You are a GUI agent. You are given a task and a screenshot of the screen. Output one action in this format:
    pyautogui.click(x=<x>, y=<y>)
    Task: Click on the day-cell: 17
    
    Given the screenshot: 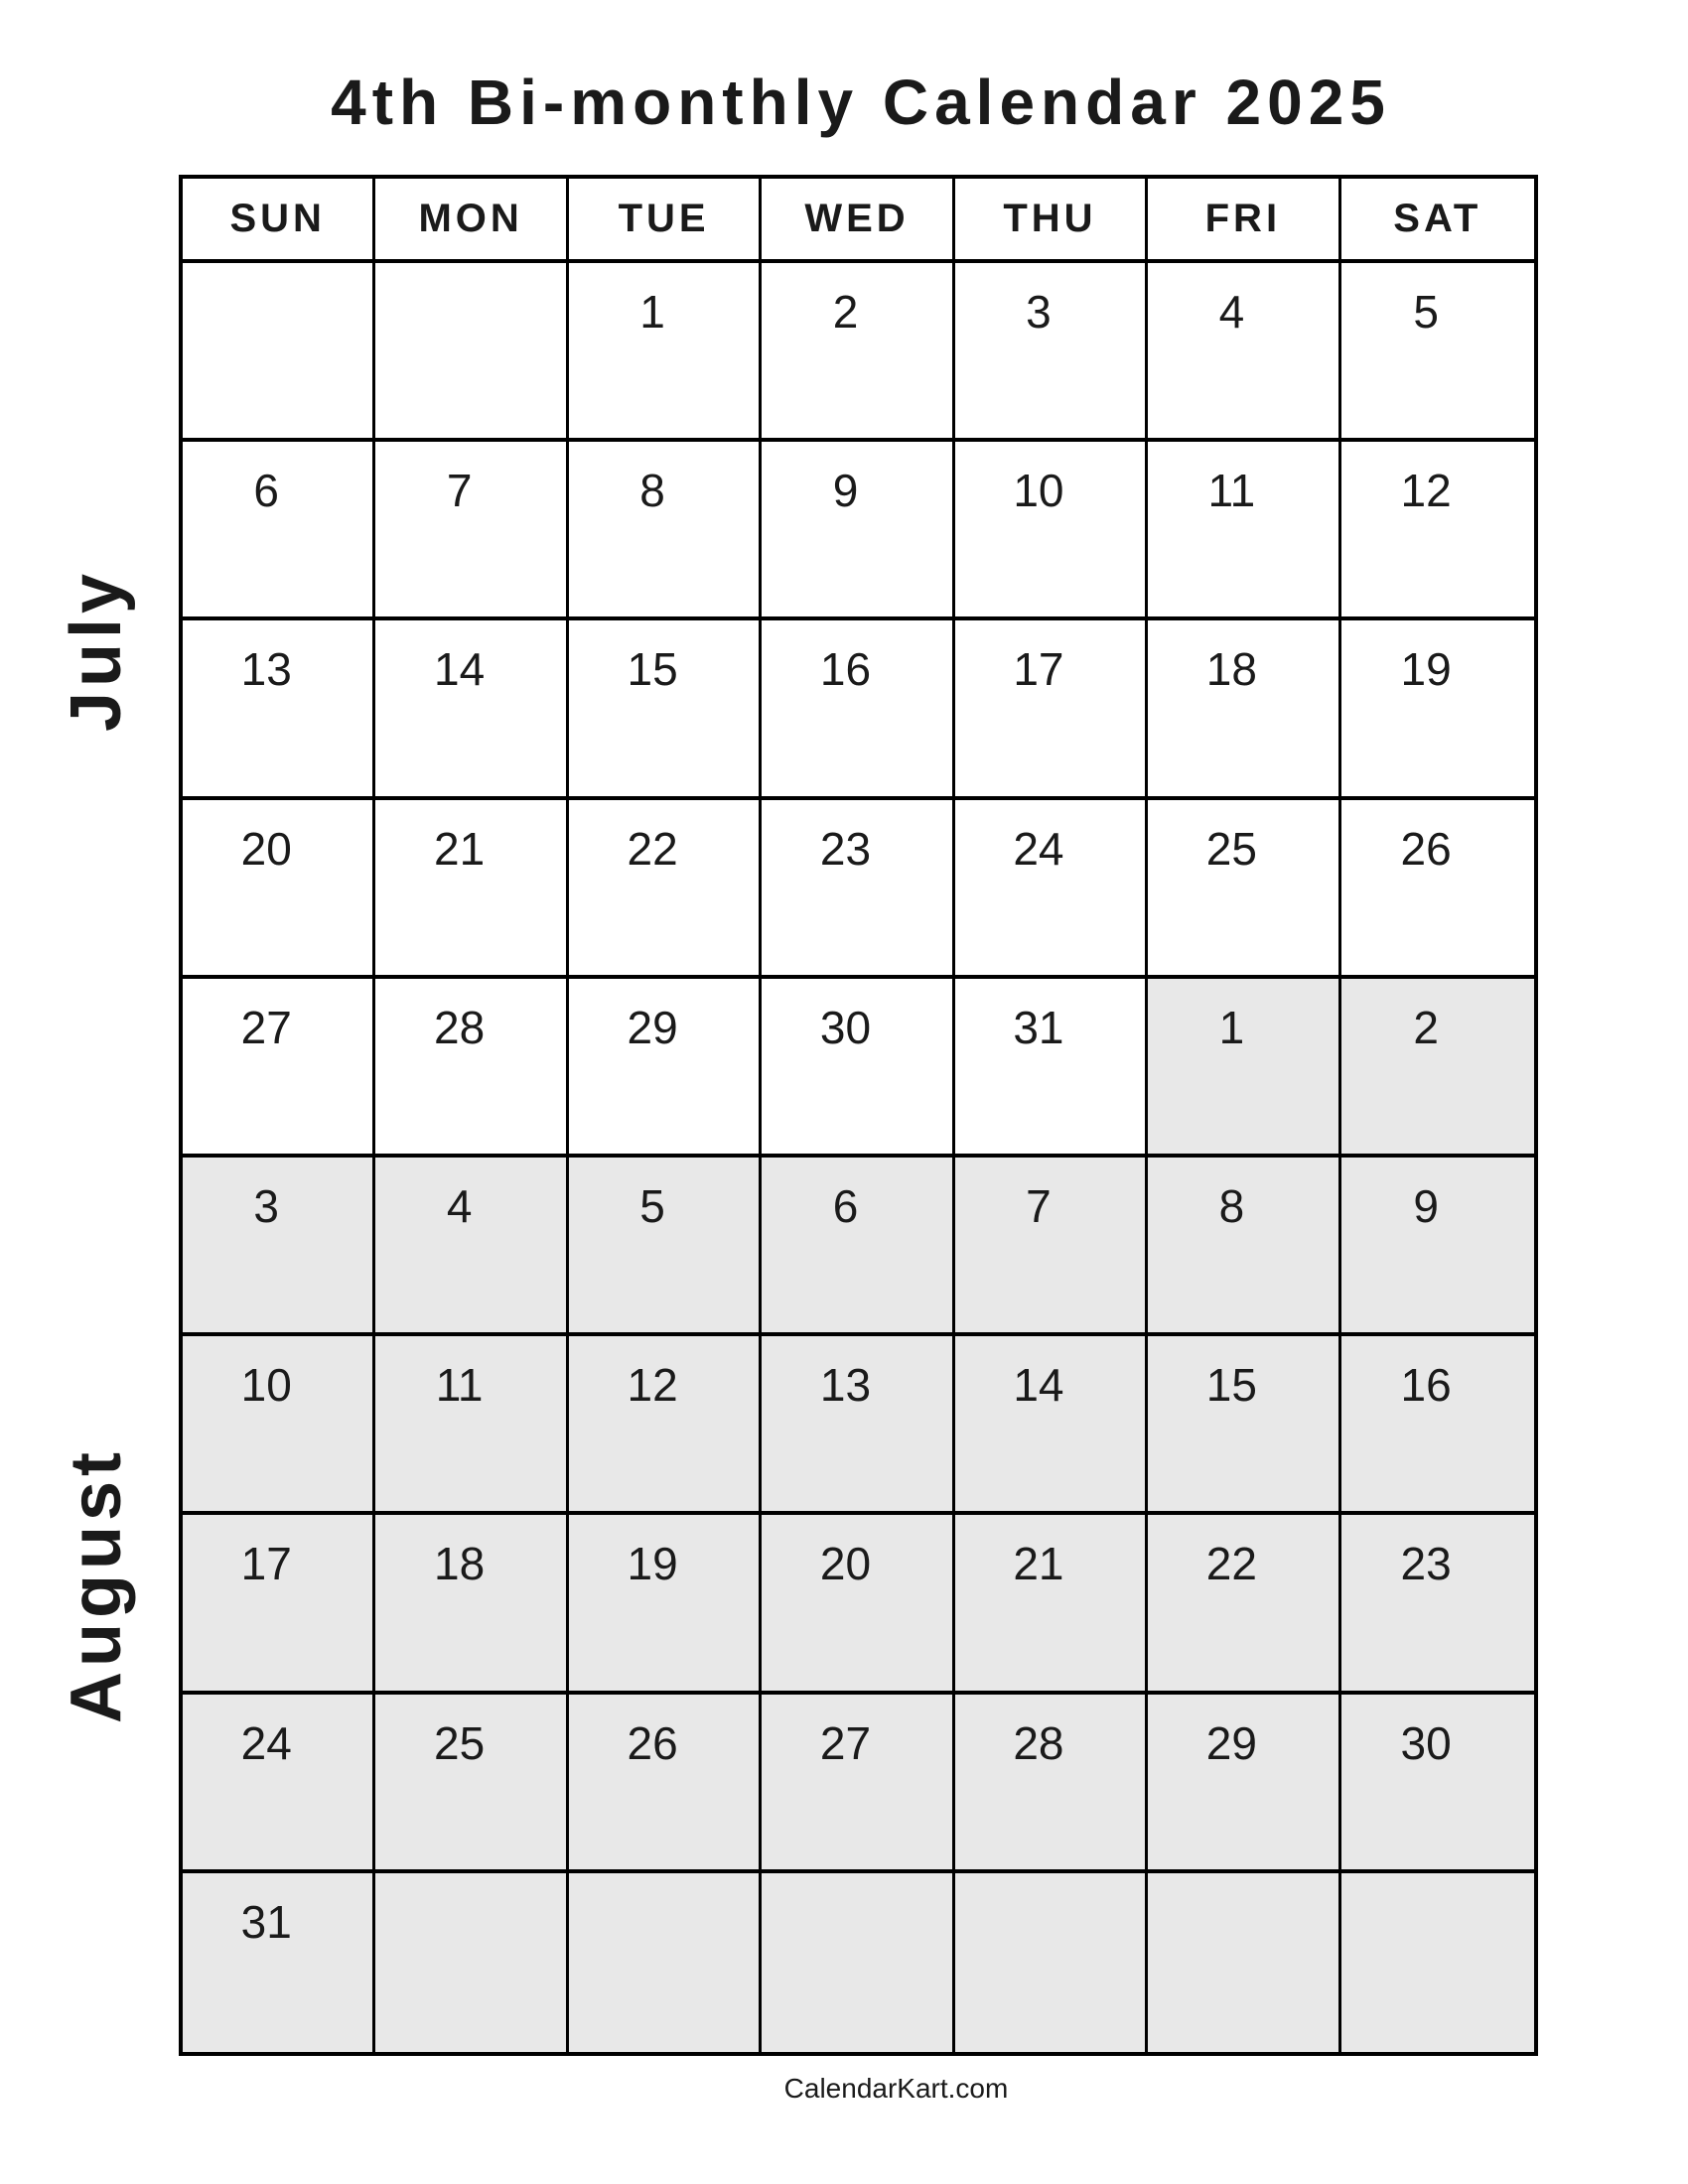 What is the action you would take?
    pyautogui.click(x=1051, y=710)
    